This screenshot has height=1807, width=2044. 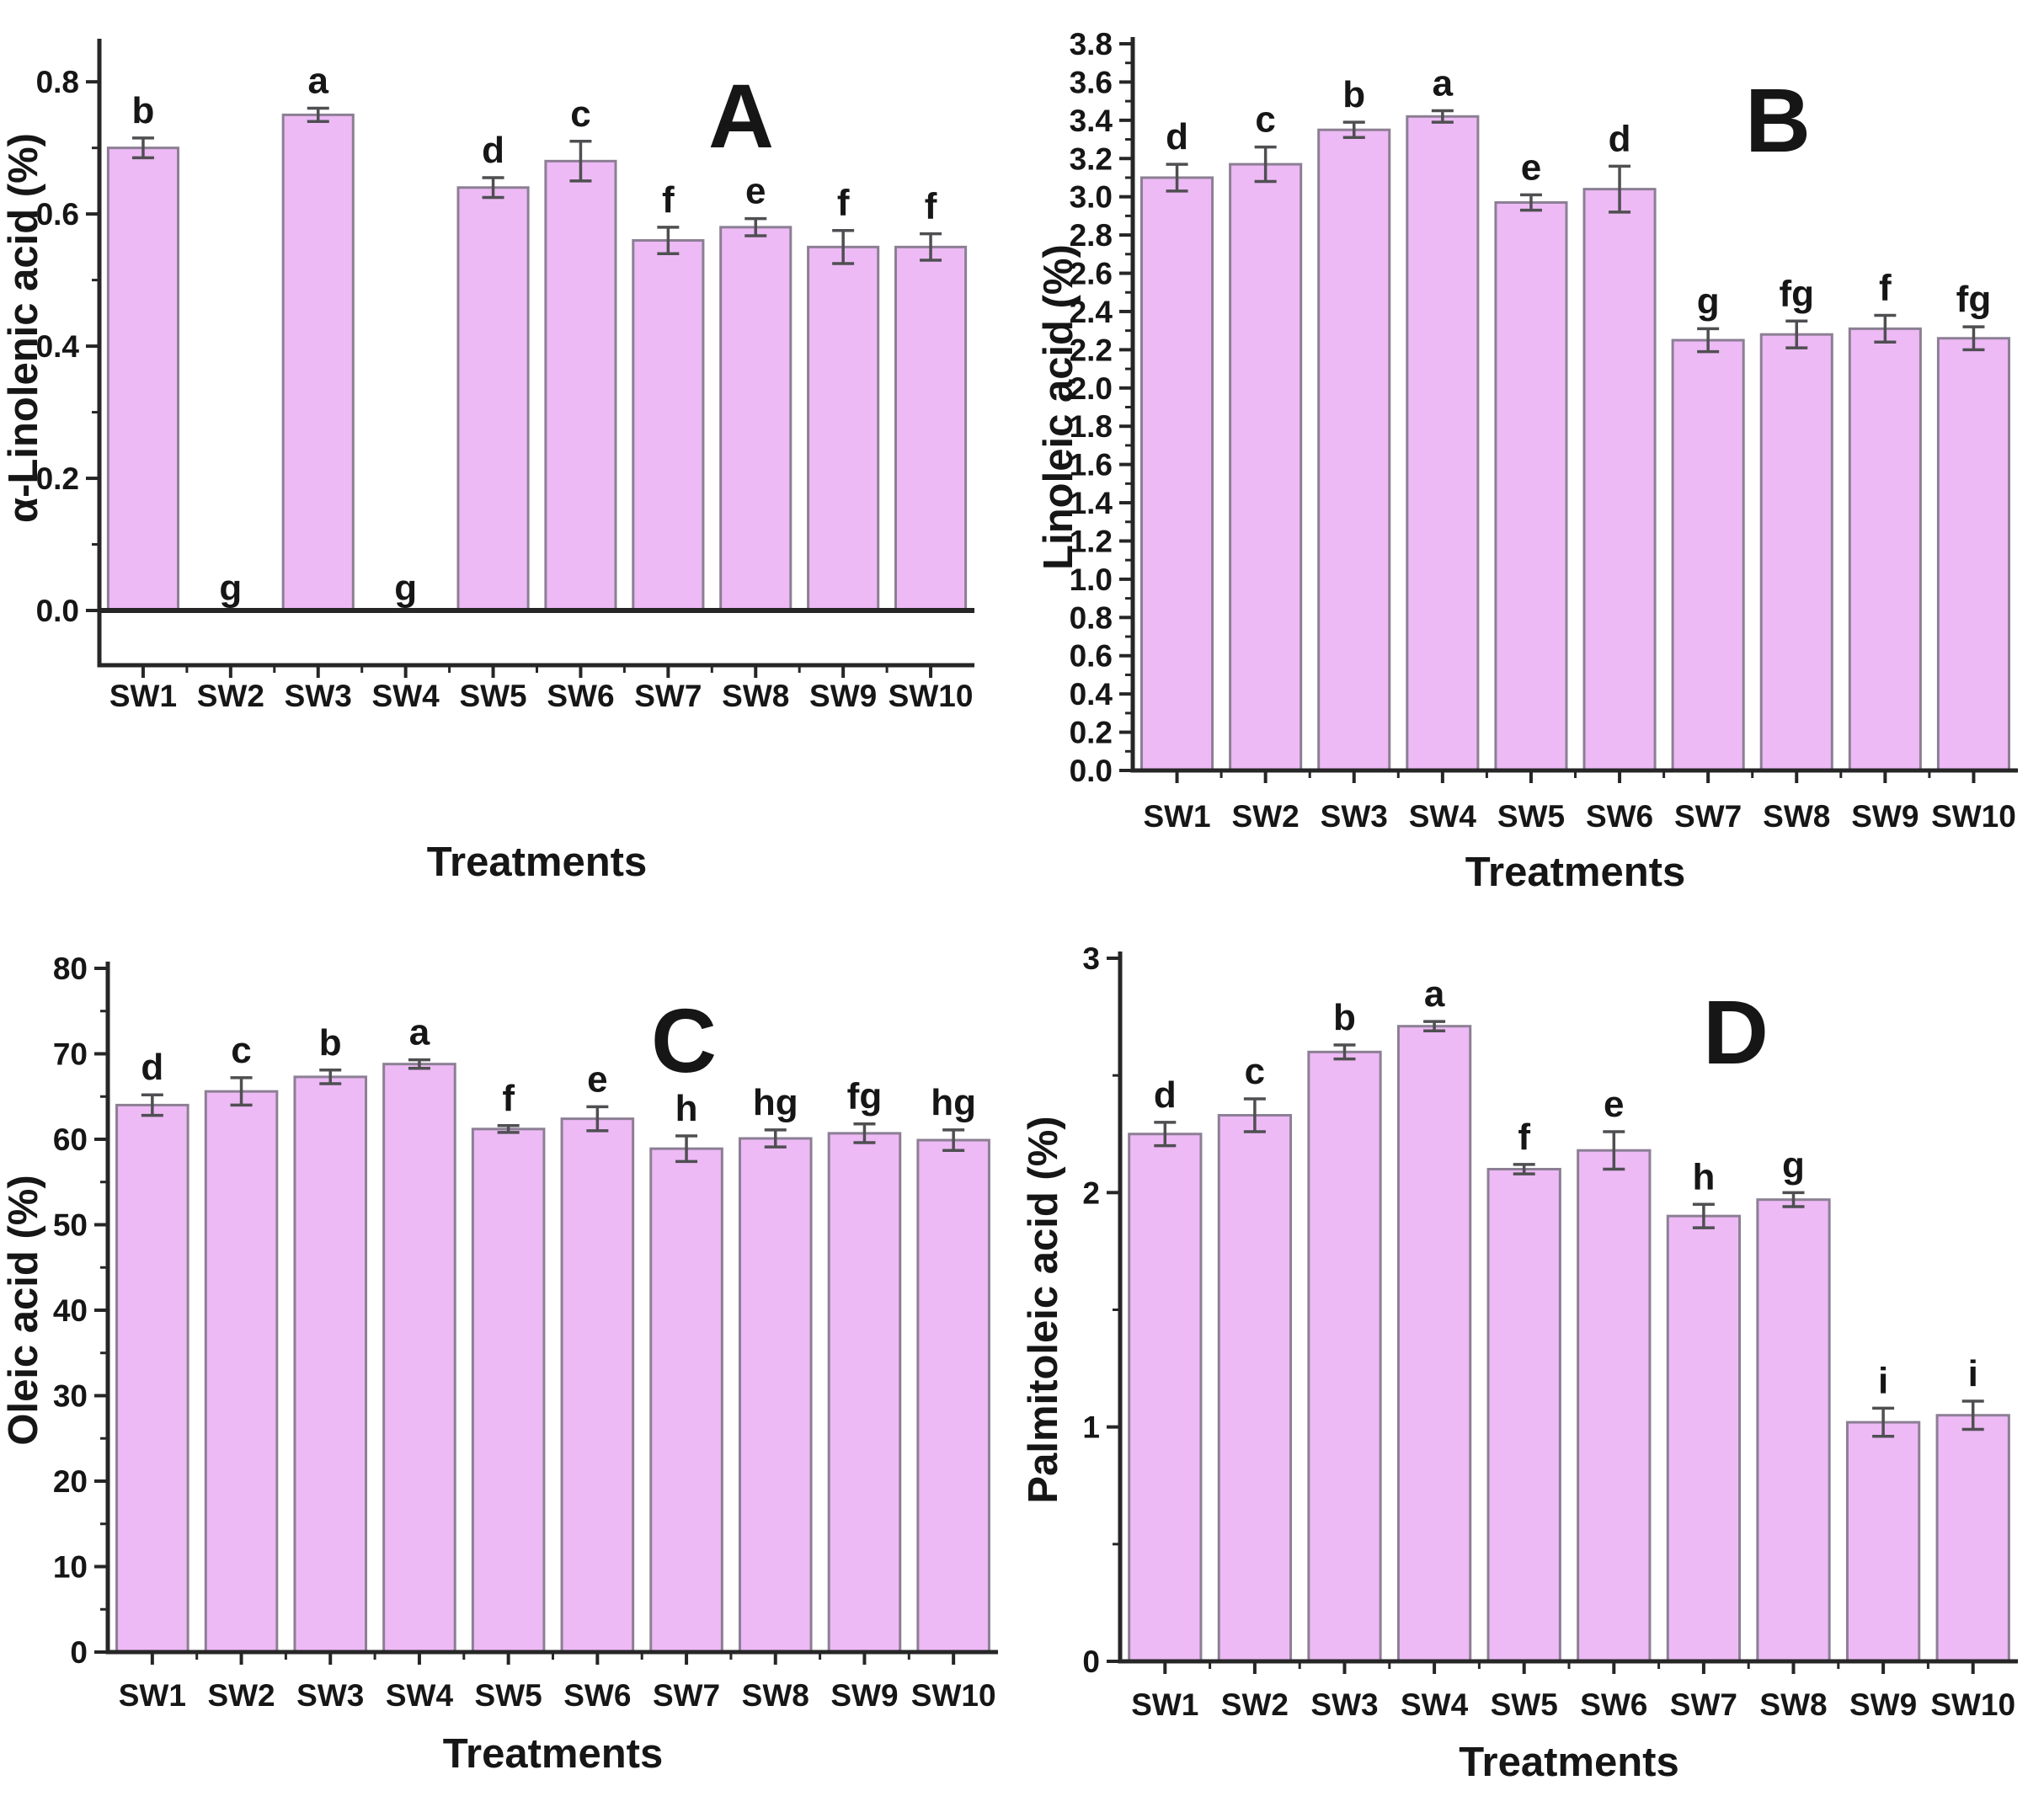 What do you see at coordinates (1620, 138) in the screenshot?
I see `sig-letter-SW6: d` at bounding box center [1620, 138].